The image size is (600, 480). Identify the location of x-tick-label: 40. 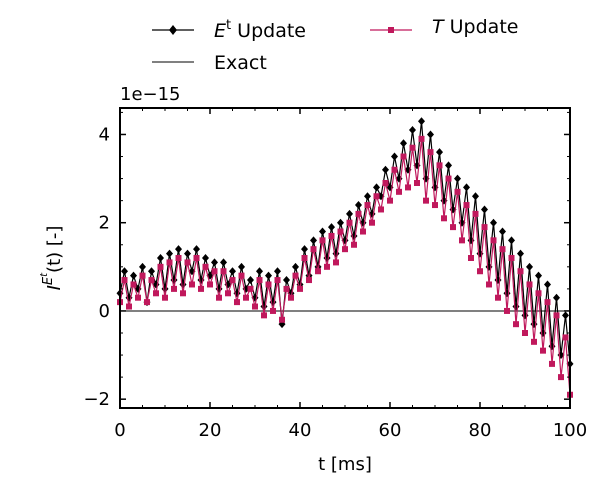
(300, 430).